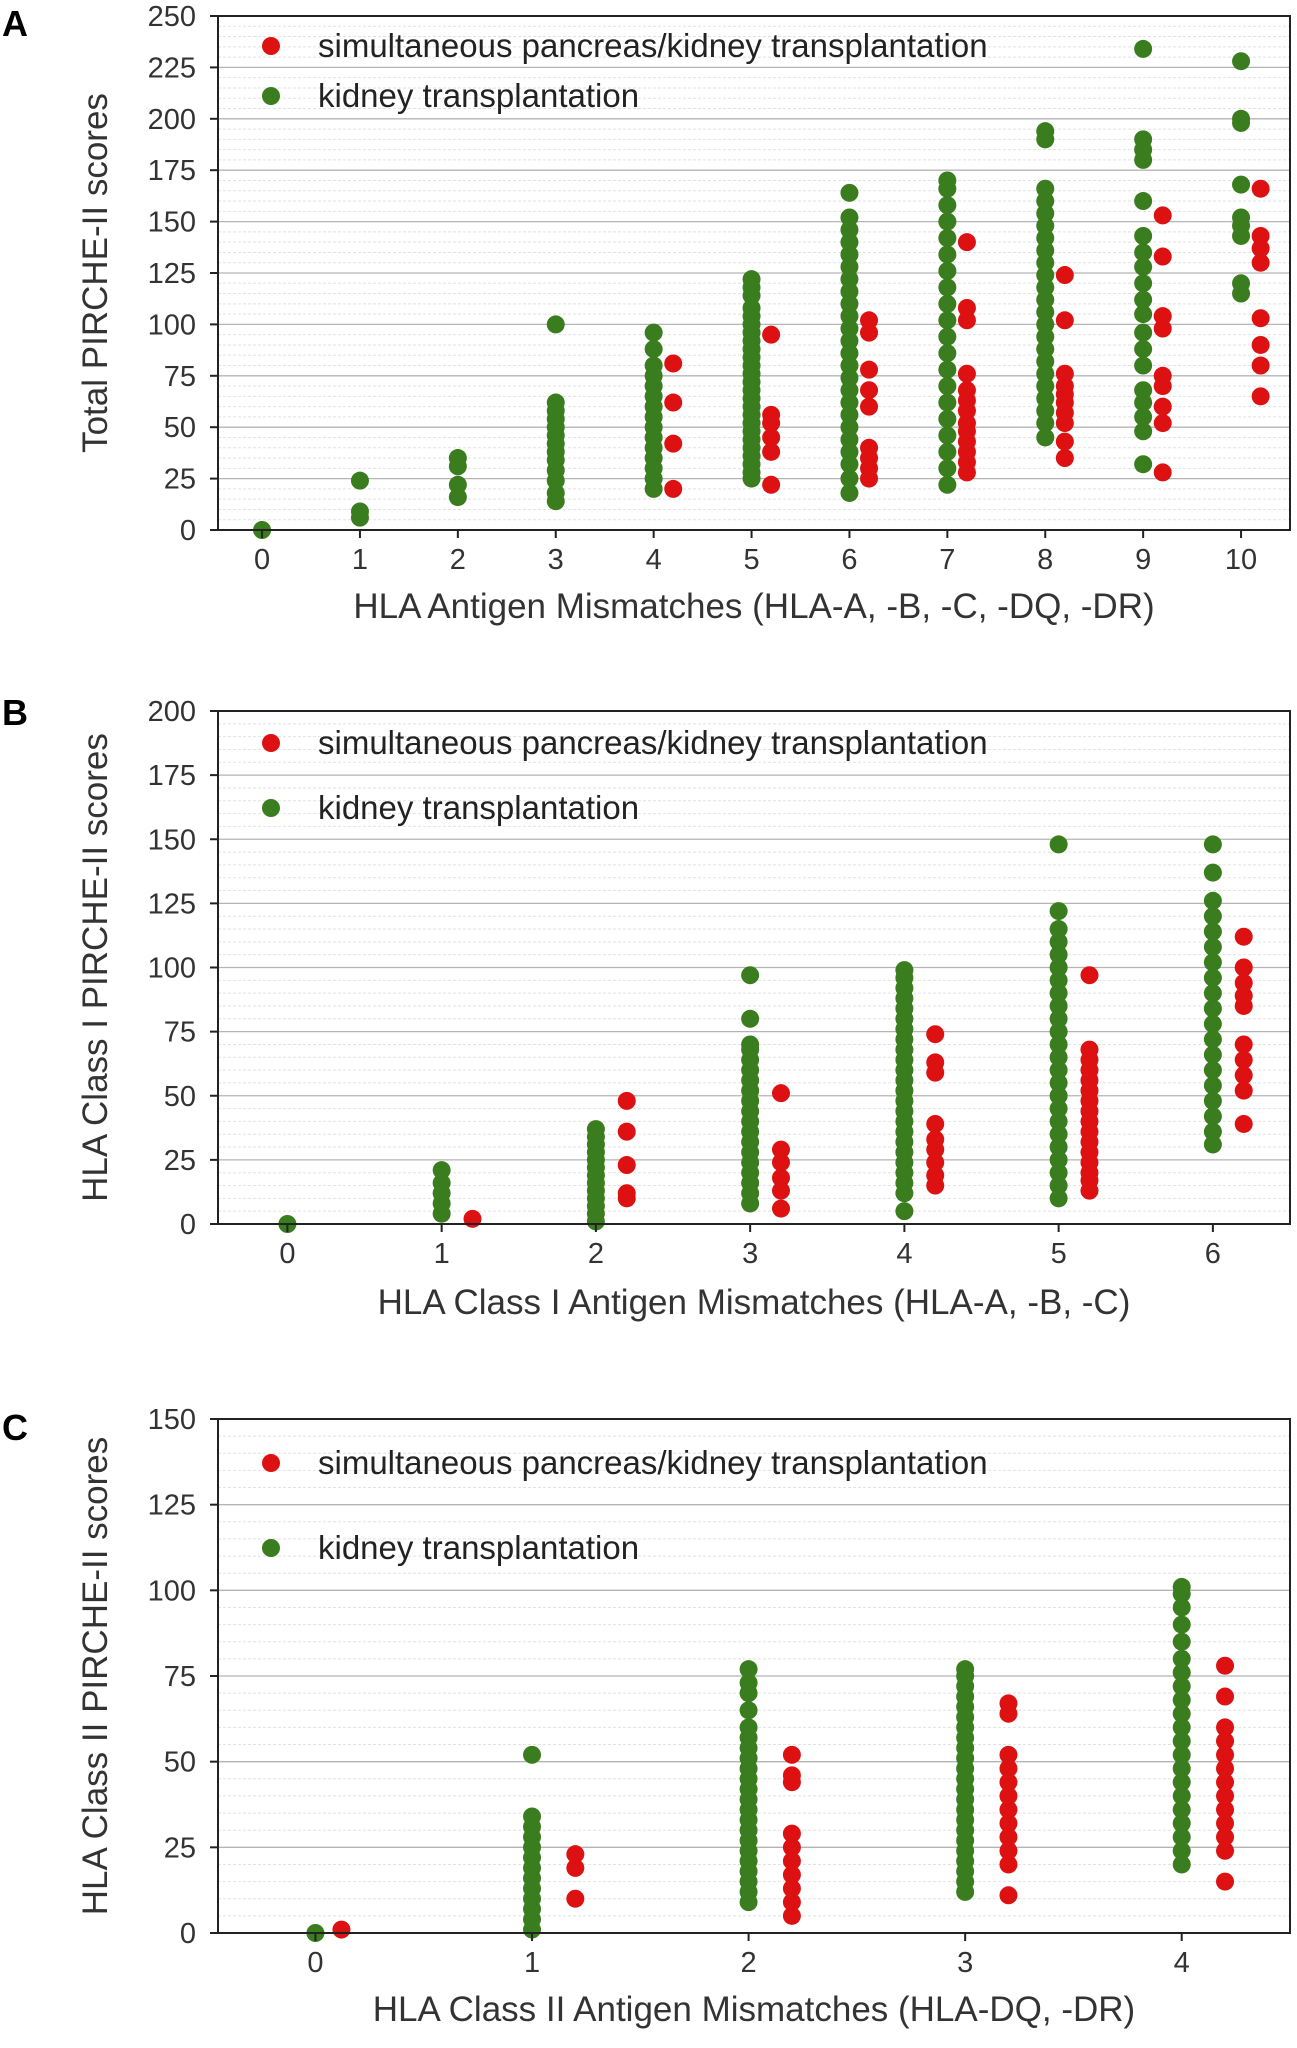  Describe the element at coordinates (749, 1963) in the screenshot. I see `x-tick-label: 2` at that location.